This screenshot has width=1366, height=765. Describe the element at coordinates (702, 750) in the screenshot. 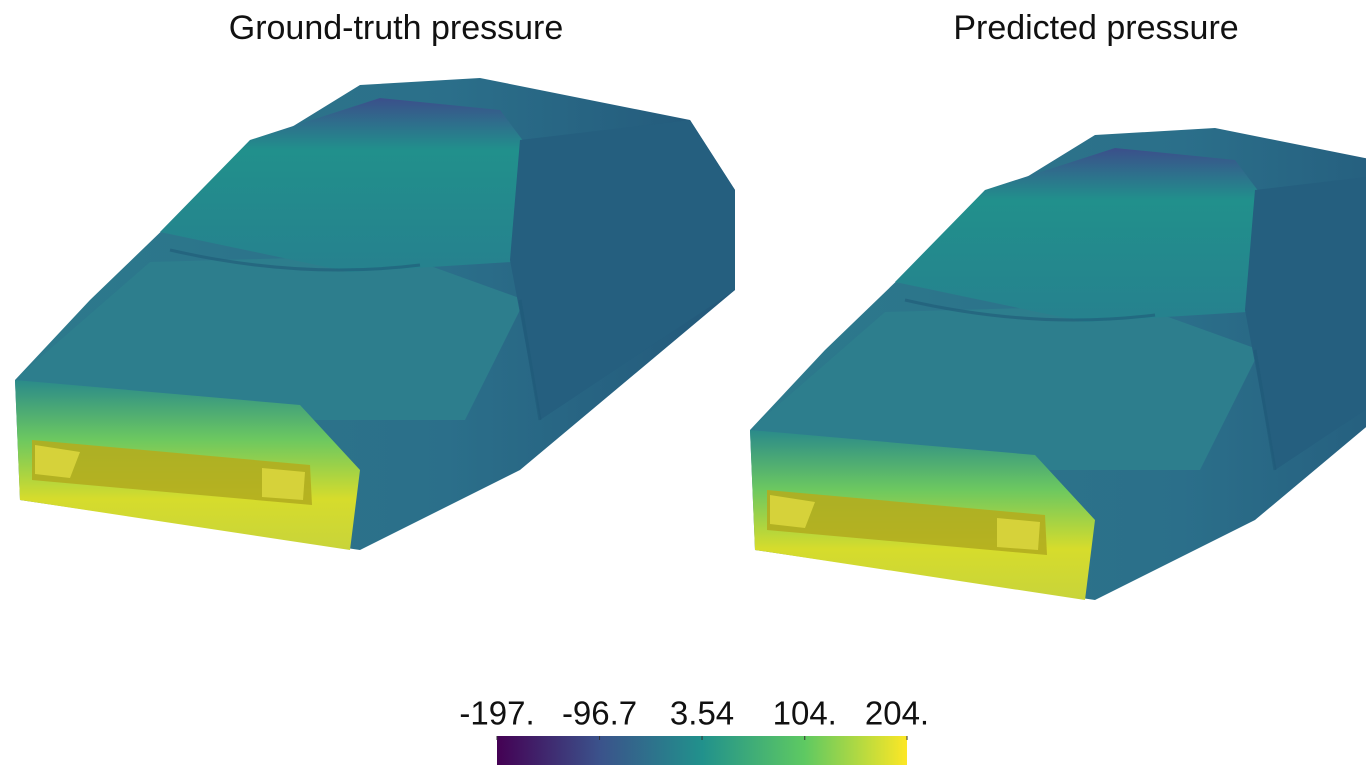

I see `colorbar` at that location.